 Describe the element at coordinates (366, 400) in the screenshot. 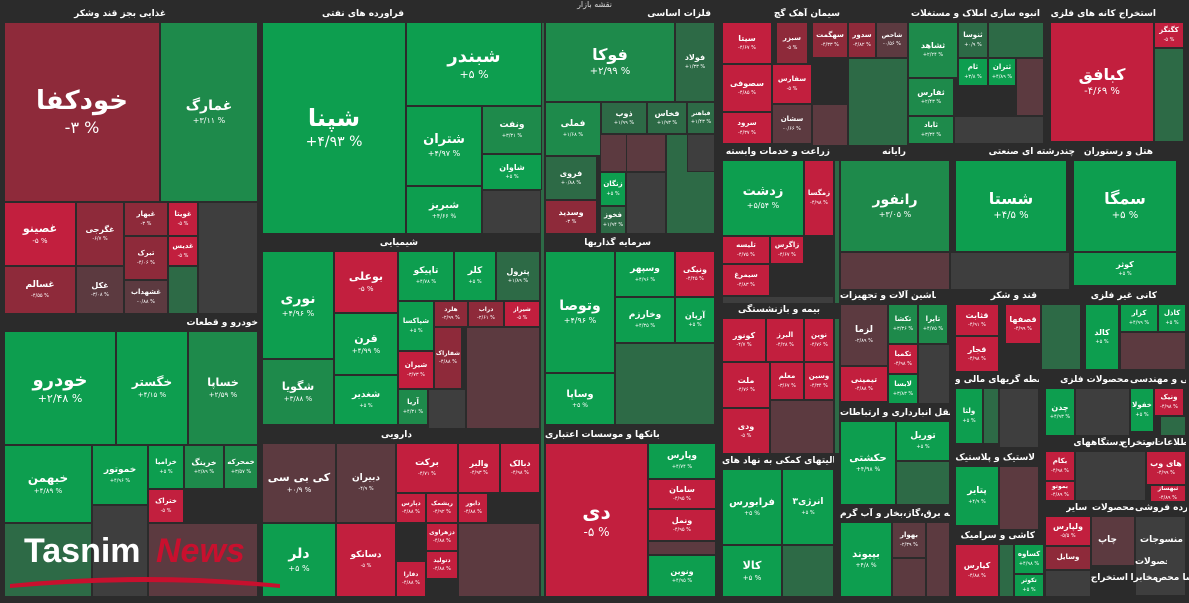

I see `tile-shadr: شغدیر +۵ %` at that location.